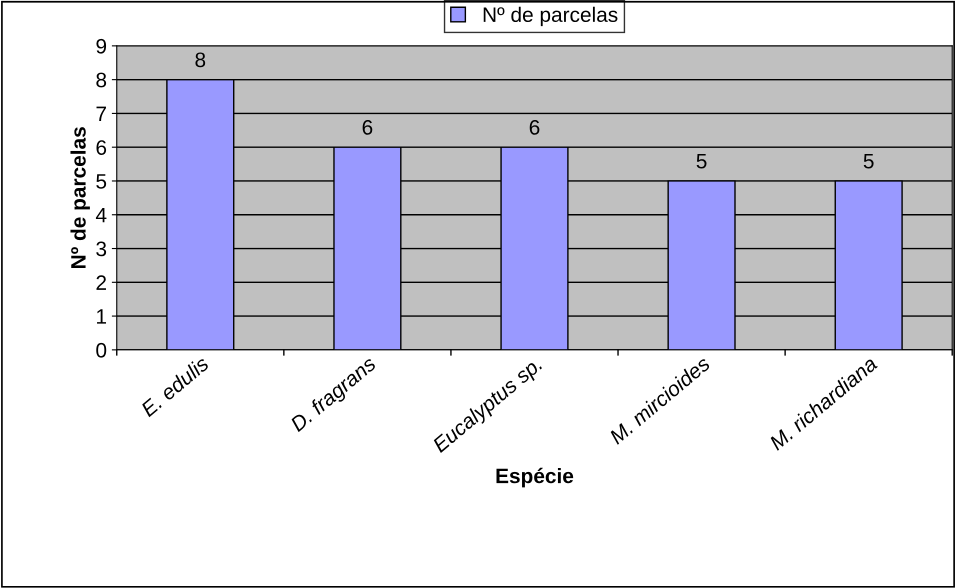 The width and height of the screenshot is (957, 588). I want to click on y-tick-label: 4, so click(101, 215).